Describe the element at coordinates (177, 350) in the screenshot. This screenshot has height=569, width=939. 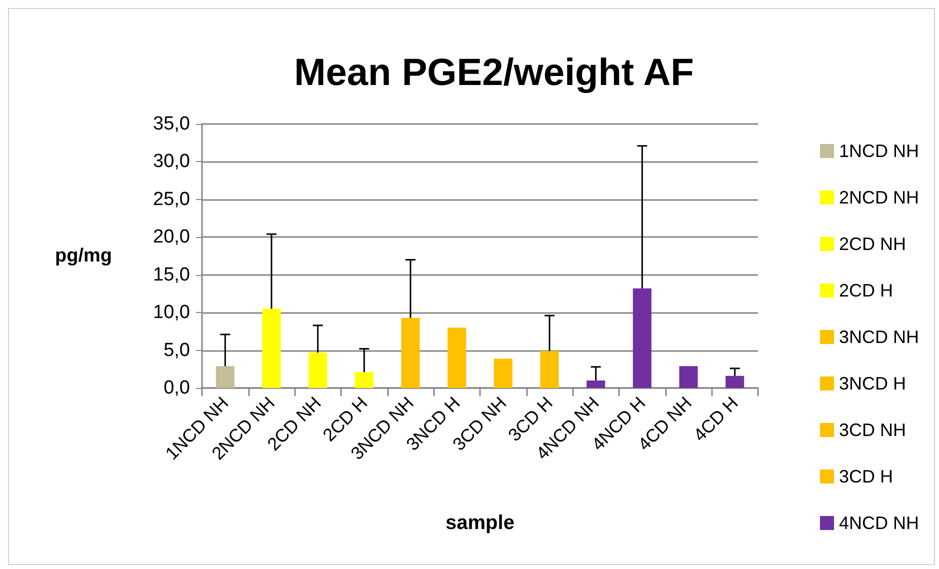
I see `y-tick-label: 5,0` at that location.